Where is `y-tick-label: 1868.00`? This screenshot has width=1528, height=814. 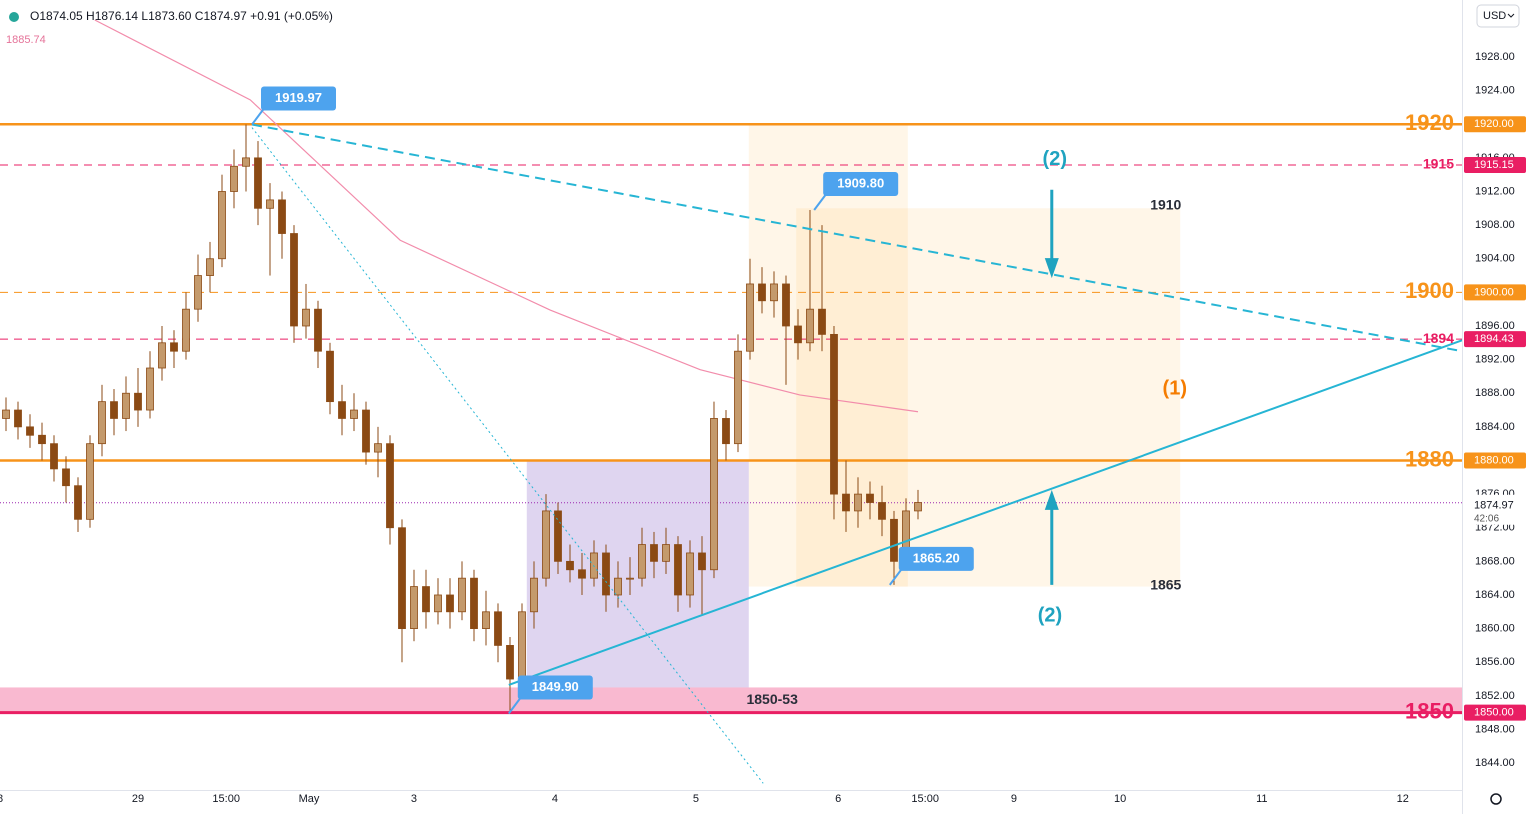 y-tick-label: 1868.00 is located at coordinates (1495, 561).